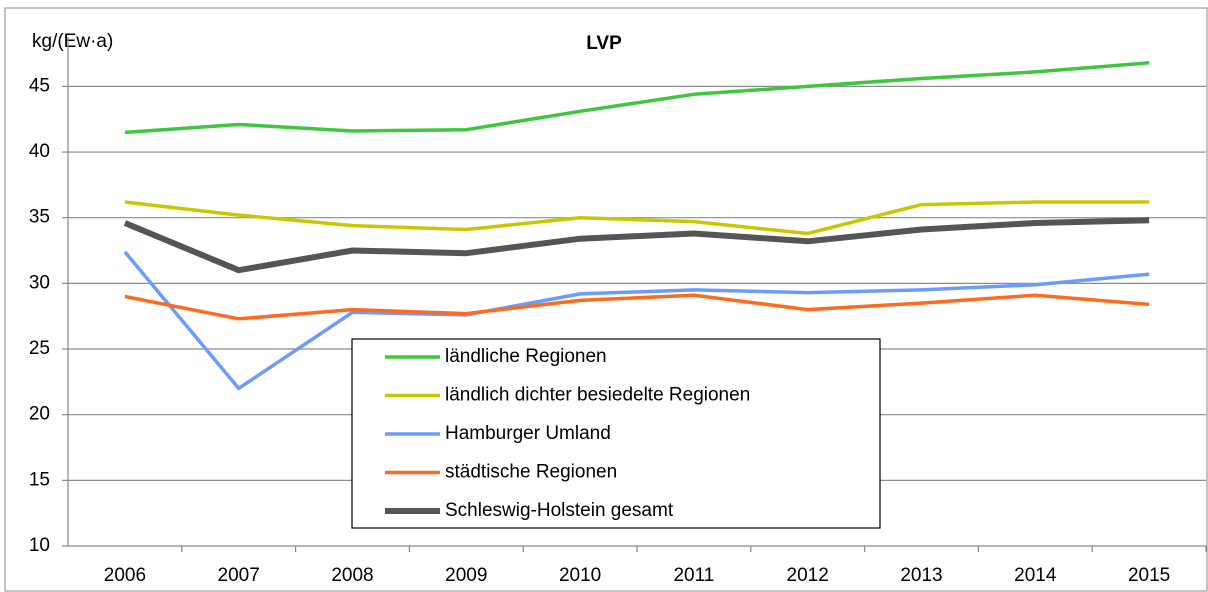  What do you see at coordinates (580, 575) in the screenshot?
I see `x-tick-label: 2010` at bounding box center [580, 575].